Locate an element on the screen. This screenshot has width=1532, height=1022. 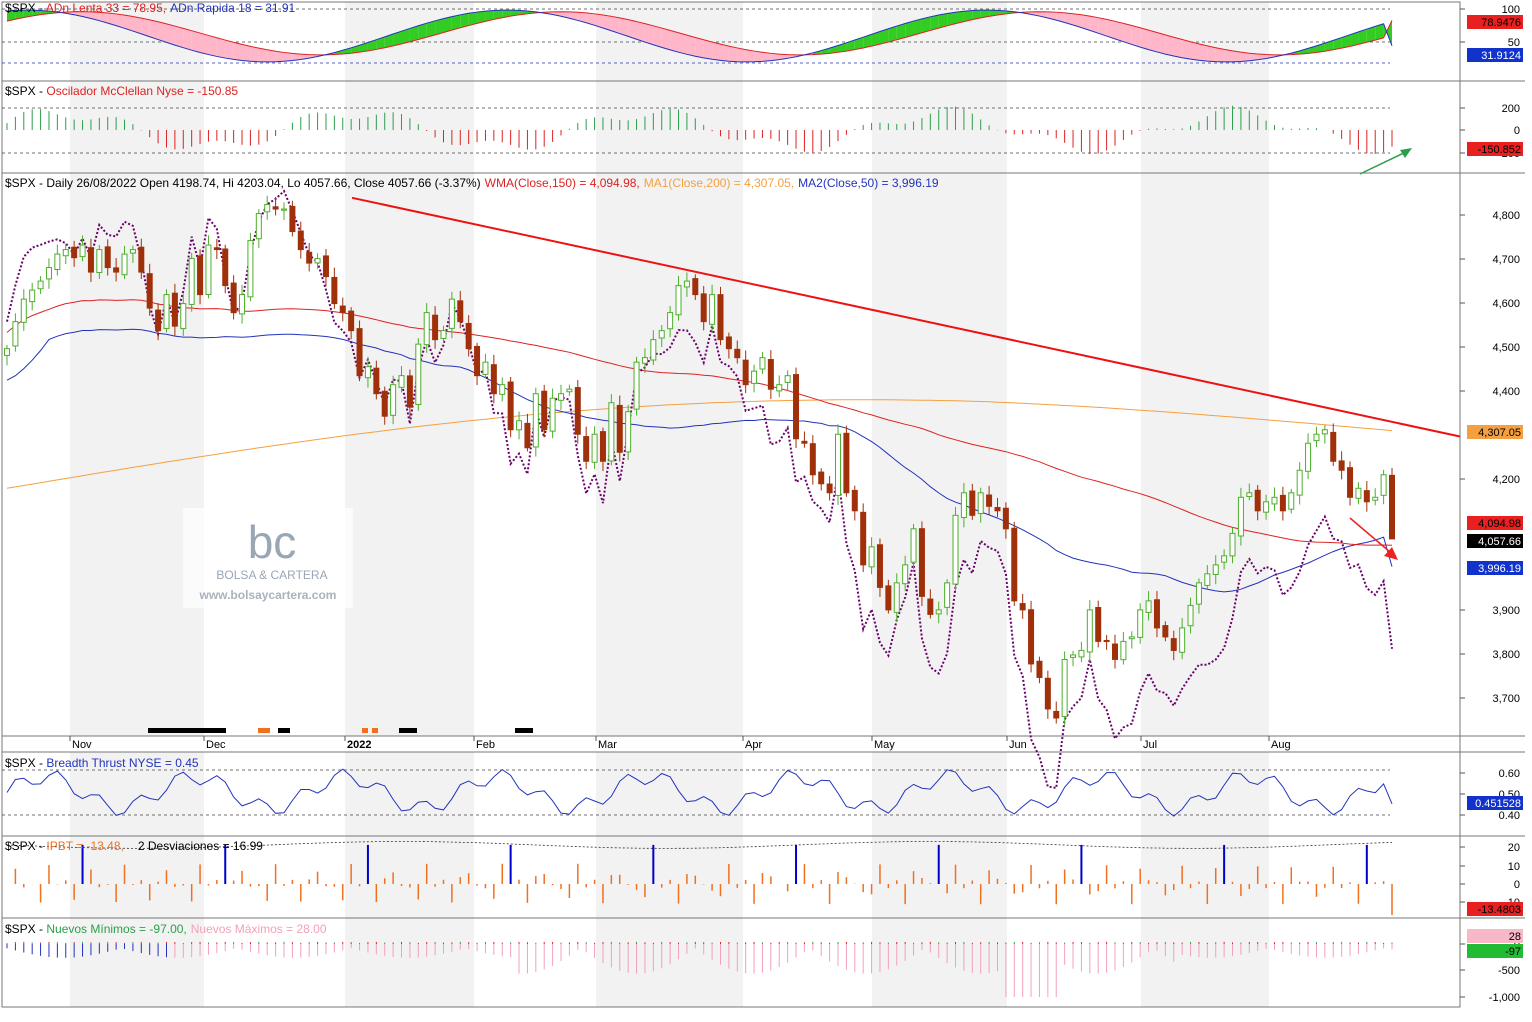
adline-slow-badge: 78.9476 is located at coordinates (1501, 23).